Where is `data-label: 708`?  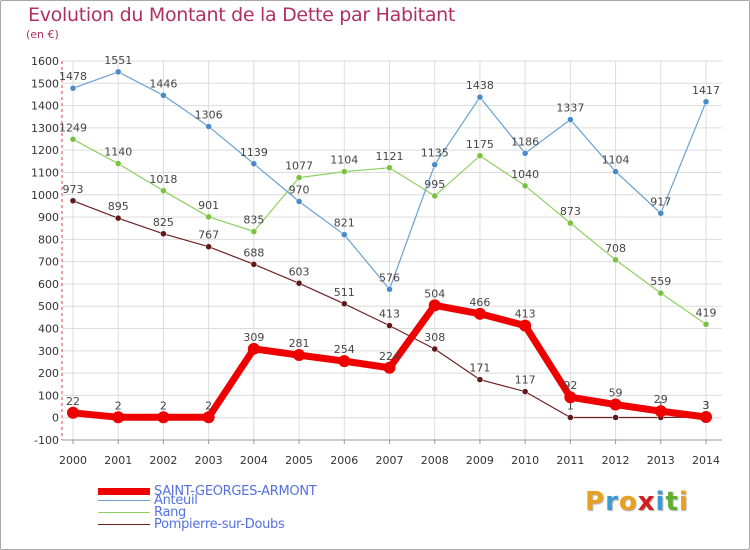 data-label: 708 is located at coordinates (615, 248).